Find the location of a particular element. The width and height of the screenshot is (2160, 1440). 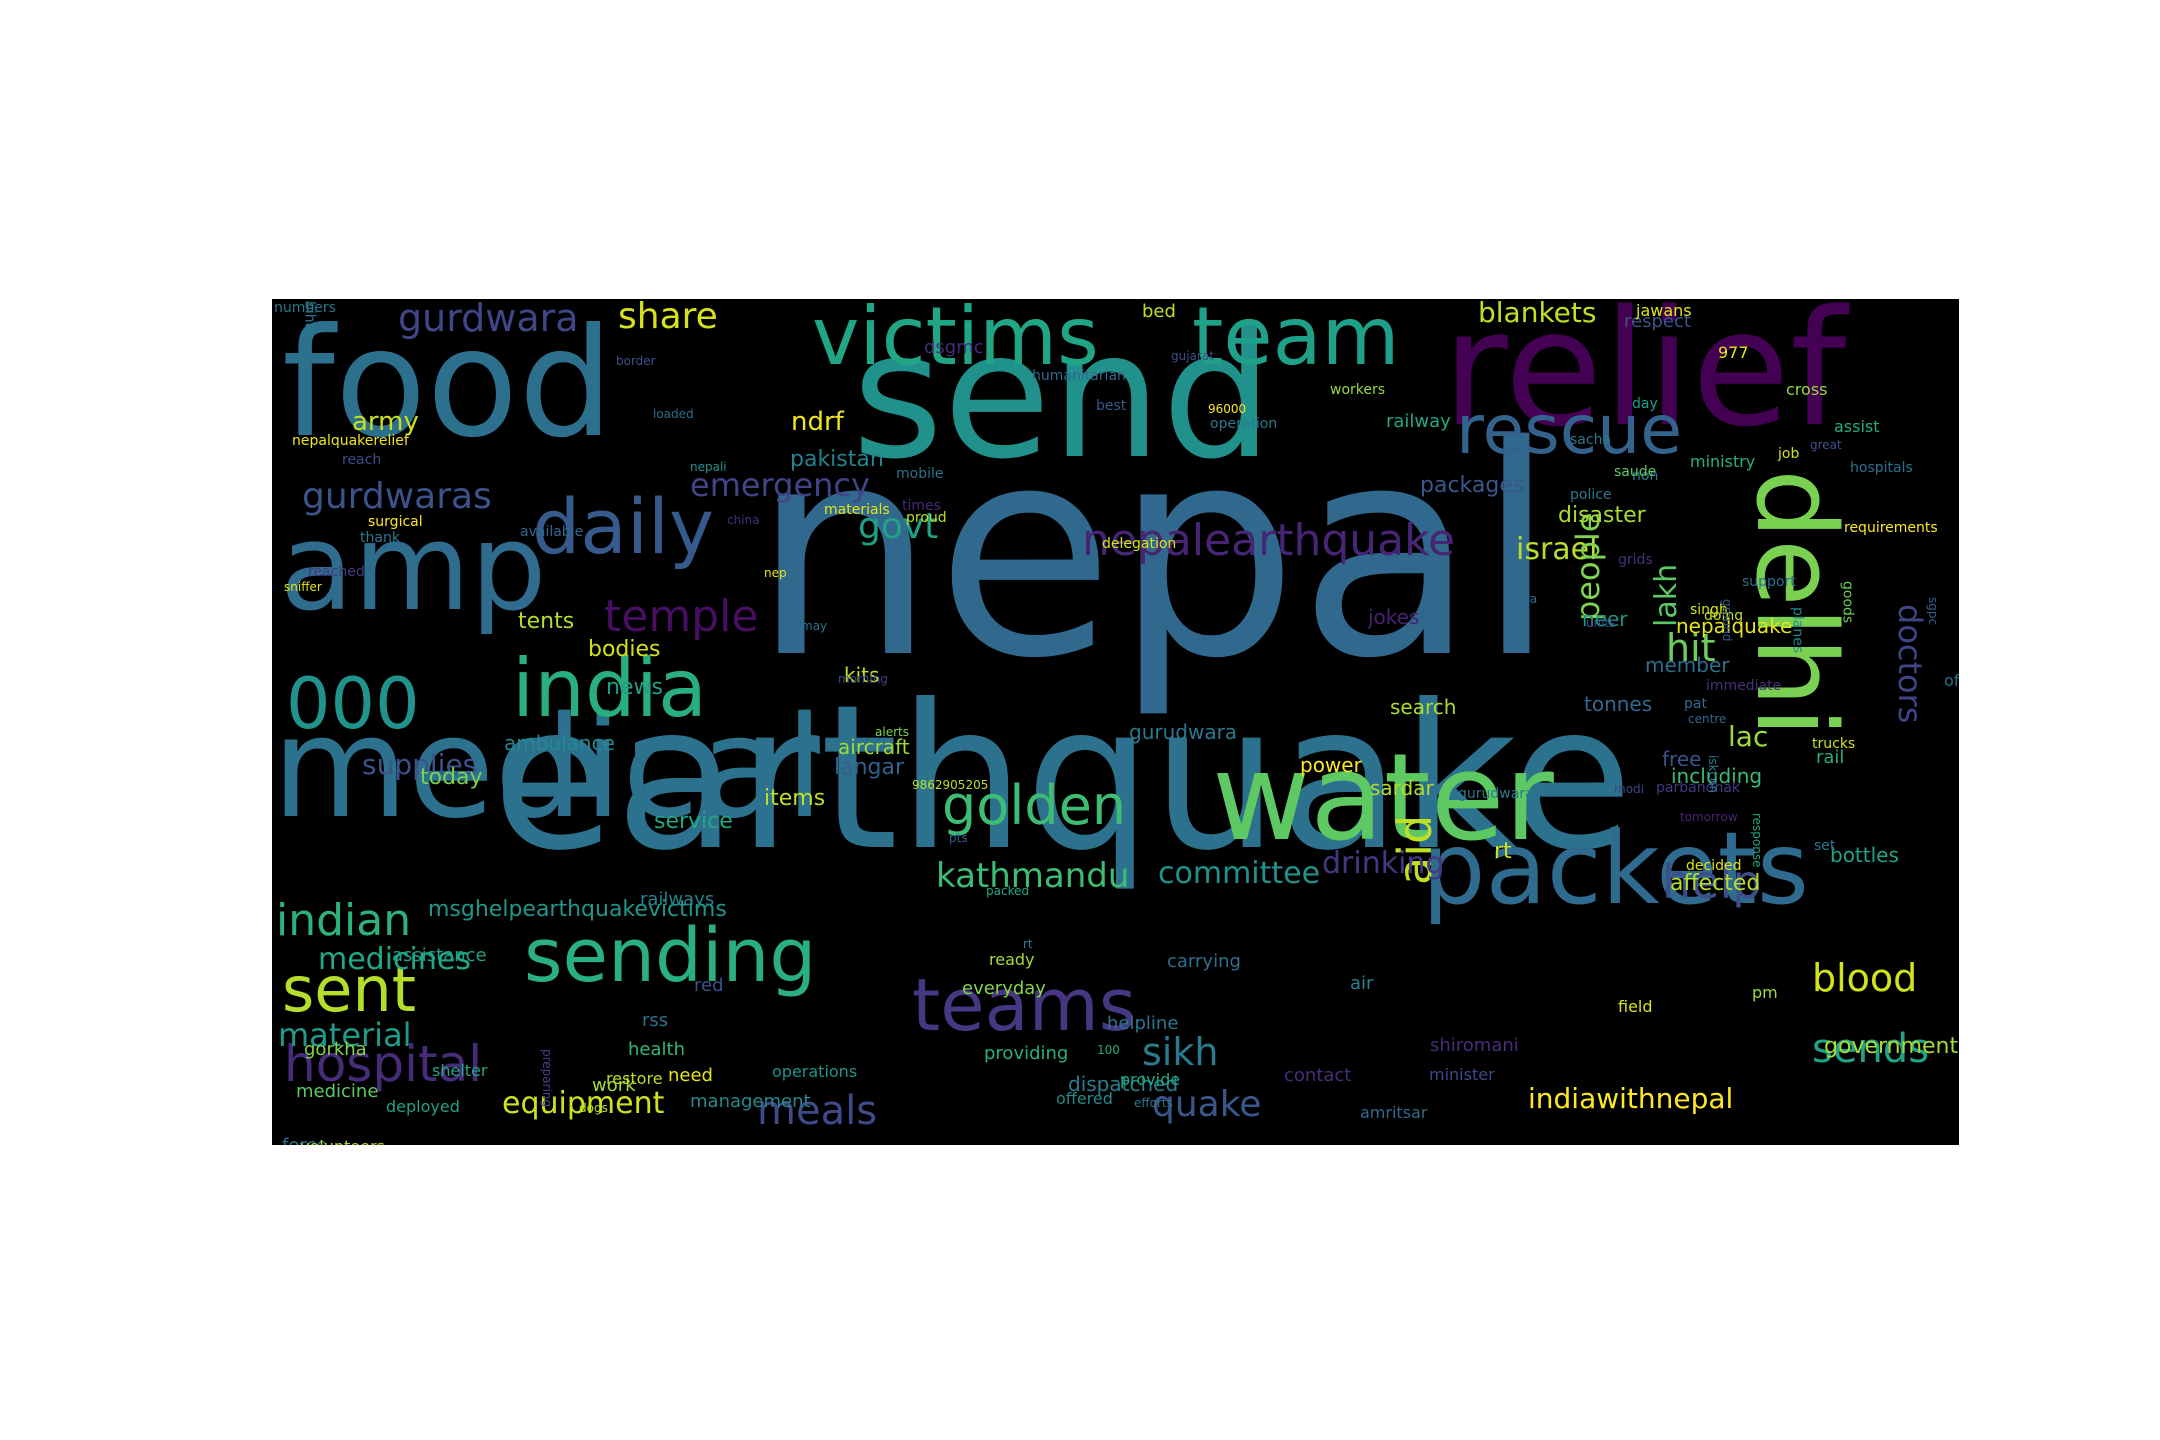

cloud-word: medical is located at coordinates (548, 768).